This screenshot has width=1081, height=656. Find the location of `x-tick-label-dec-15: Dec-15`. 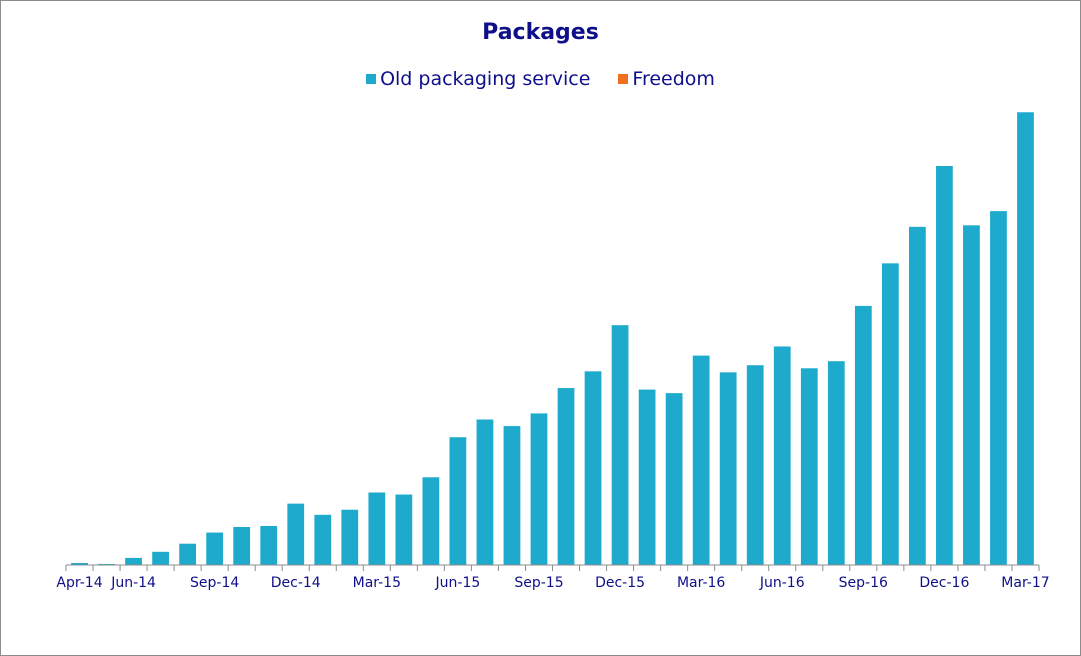

x-tick-label-dec-15: Dec-15 is located at coordinates (620, 583).